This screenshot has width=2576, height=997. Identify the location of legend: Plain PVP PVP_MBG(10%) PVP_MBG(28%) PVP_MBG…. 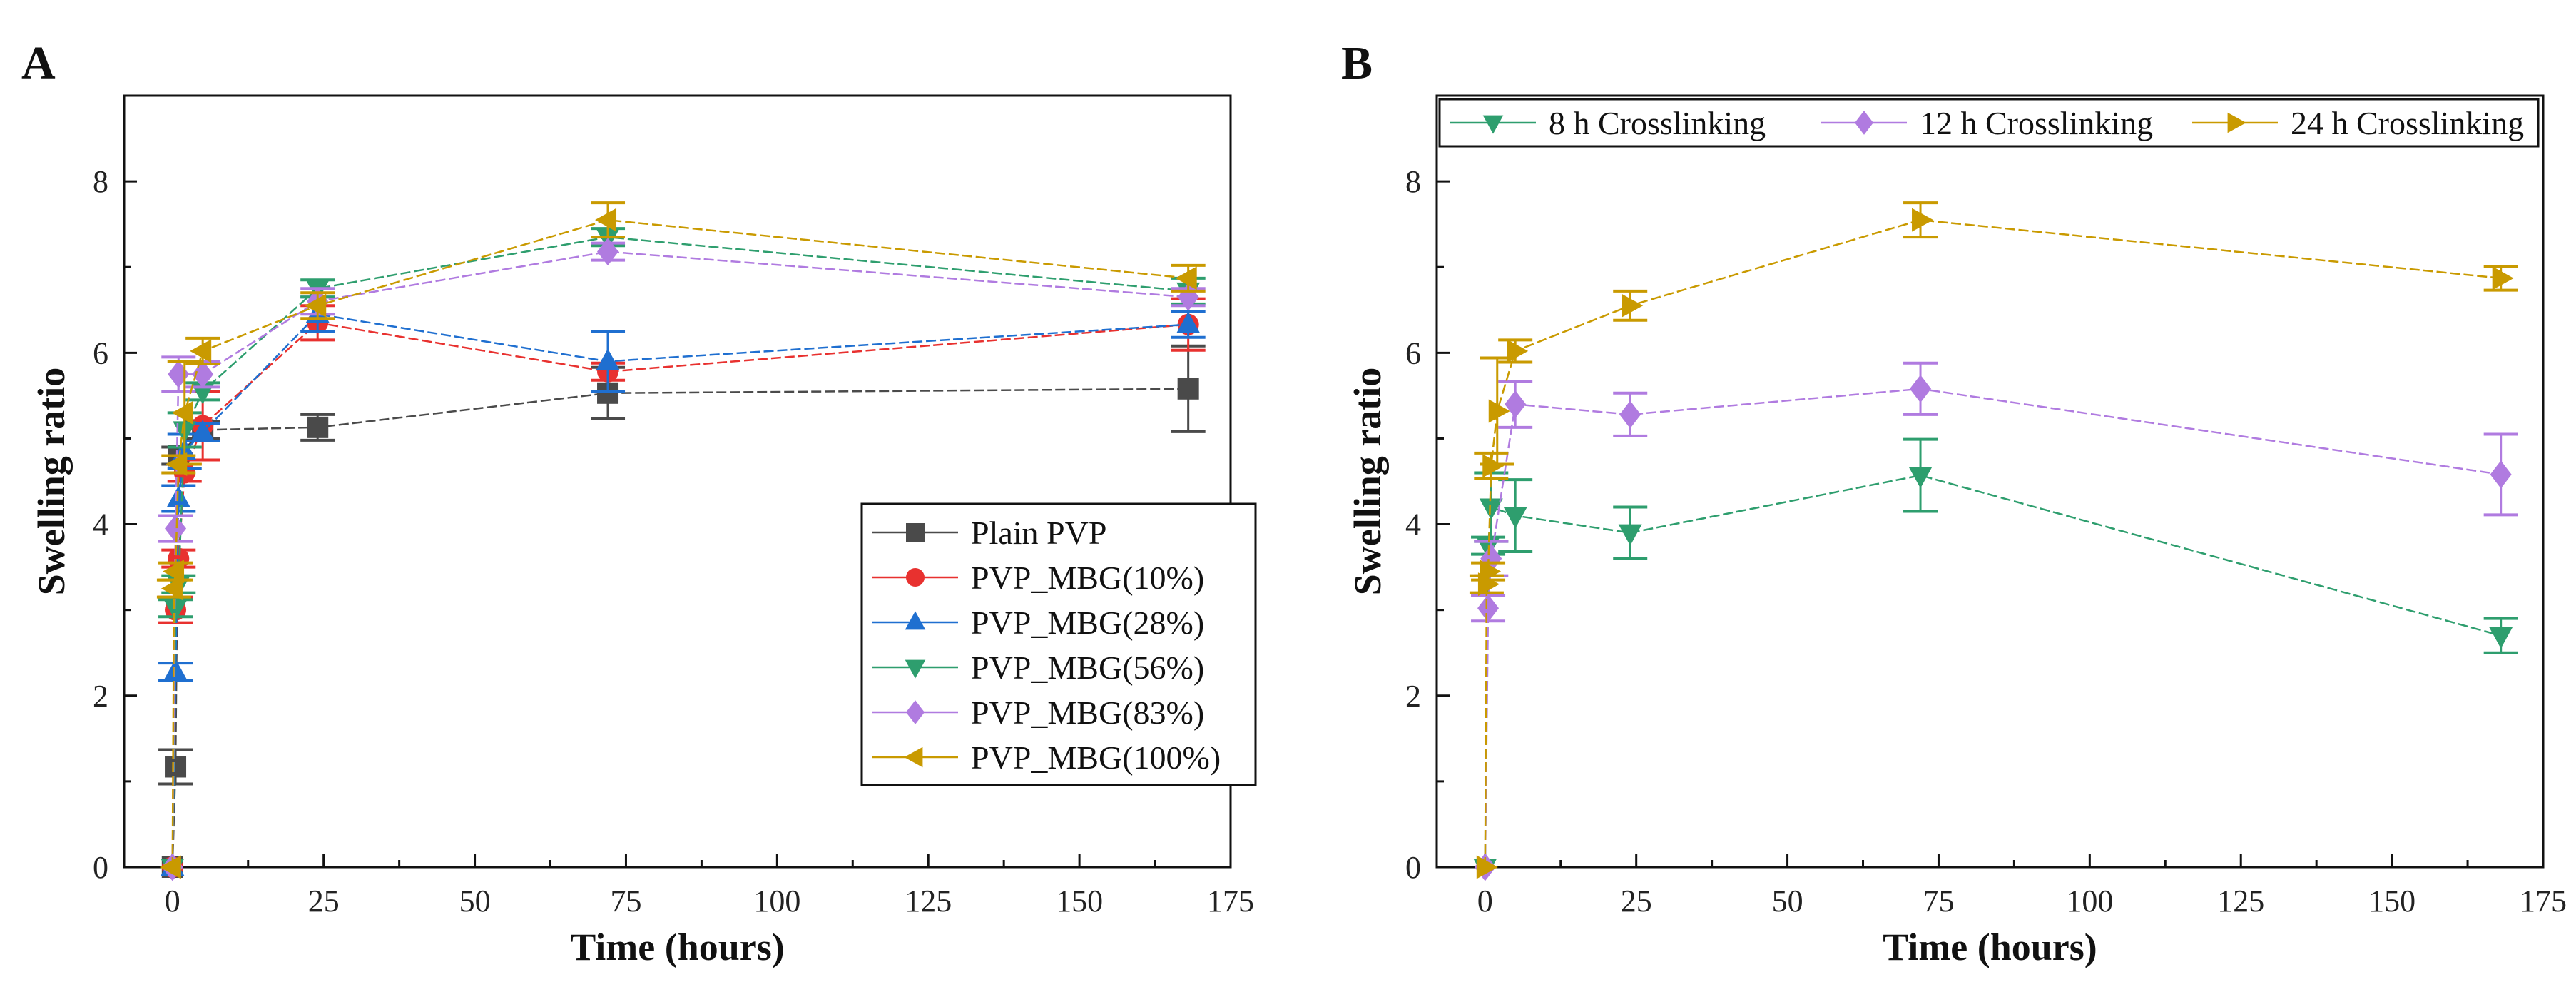
(1058, 644).